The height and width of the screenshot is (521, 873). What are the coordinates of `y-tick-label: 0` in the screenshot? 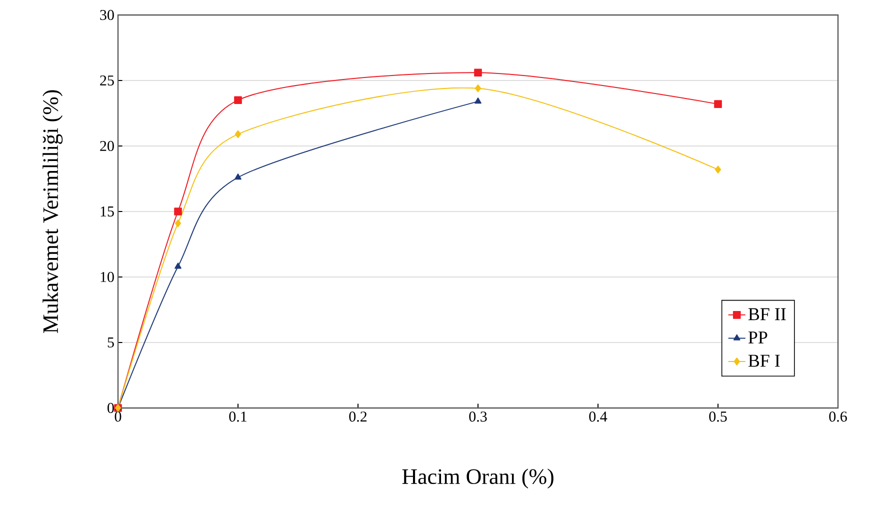 It's located at (111, 408).